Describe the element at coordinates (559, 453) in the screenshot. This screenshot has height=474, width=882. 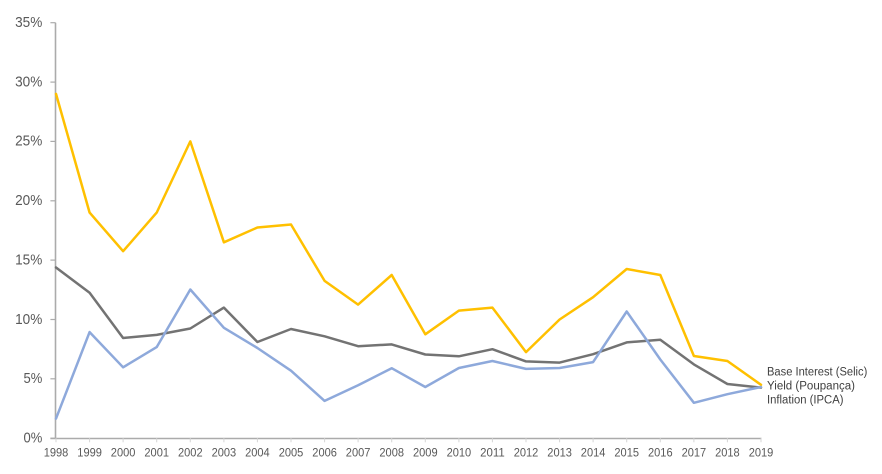
I see `svg-text: 2013` at that location.